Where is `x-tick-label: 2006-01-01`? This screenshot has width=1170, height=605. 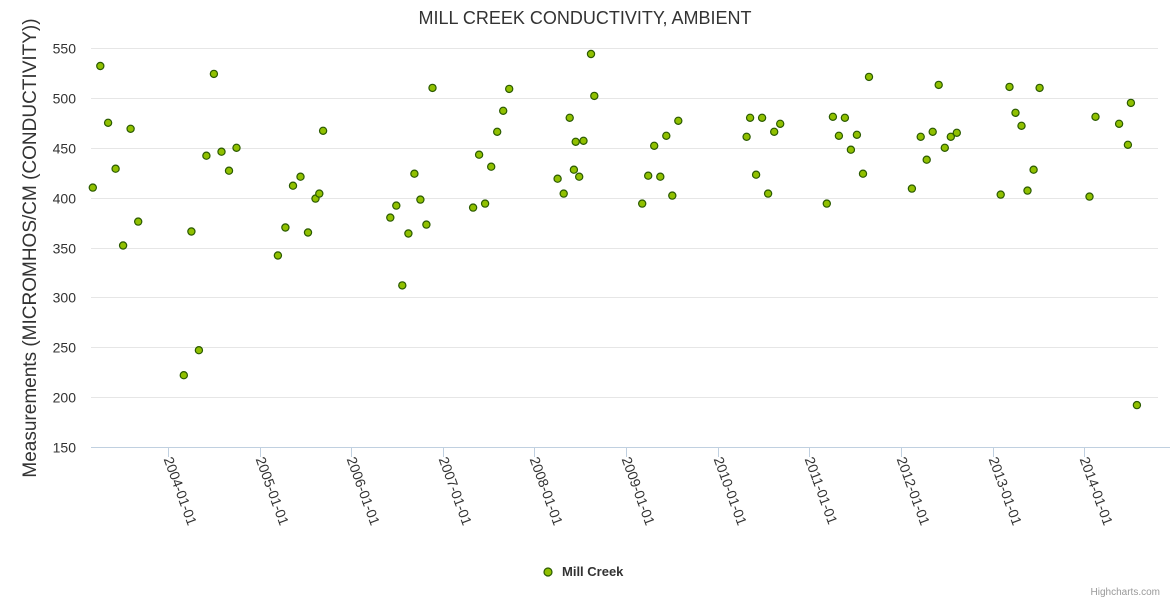
x-tick-label: 2006-01-01 is located at coordinates (364, 491).